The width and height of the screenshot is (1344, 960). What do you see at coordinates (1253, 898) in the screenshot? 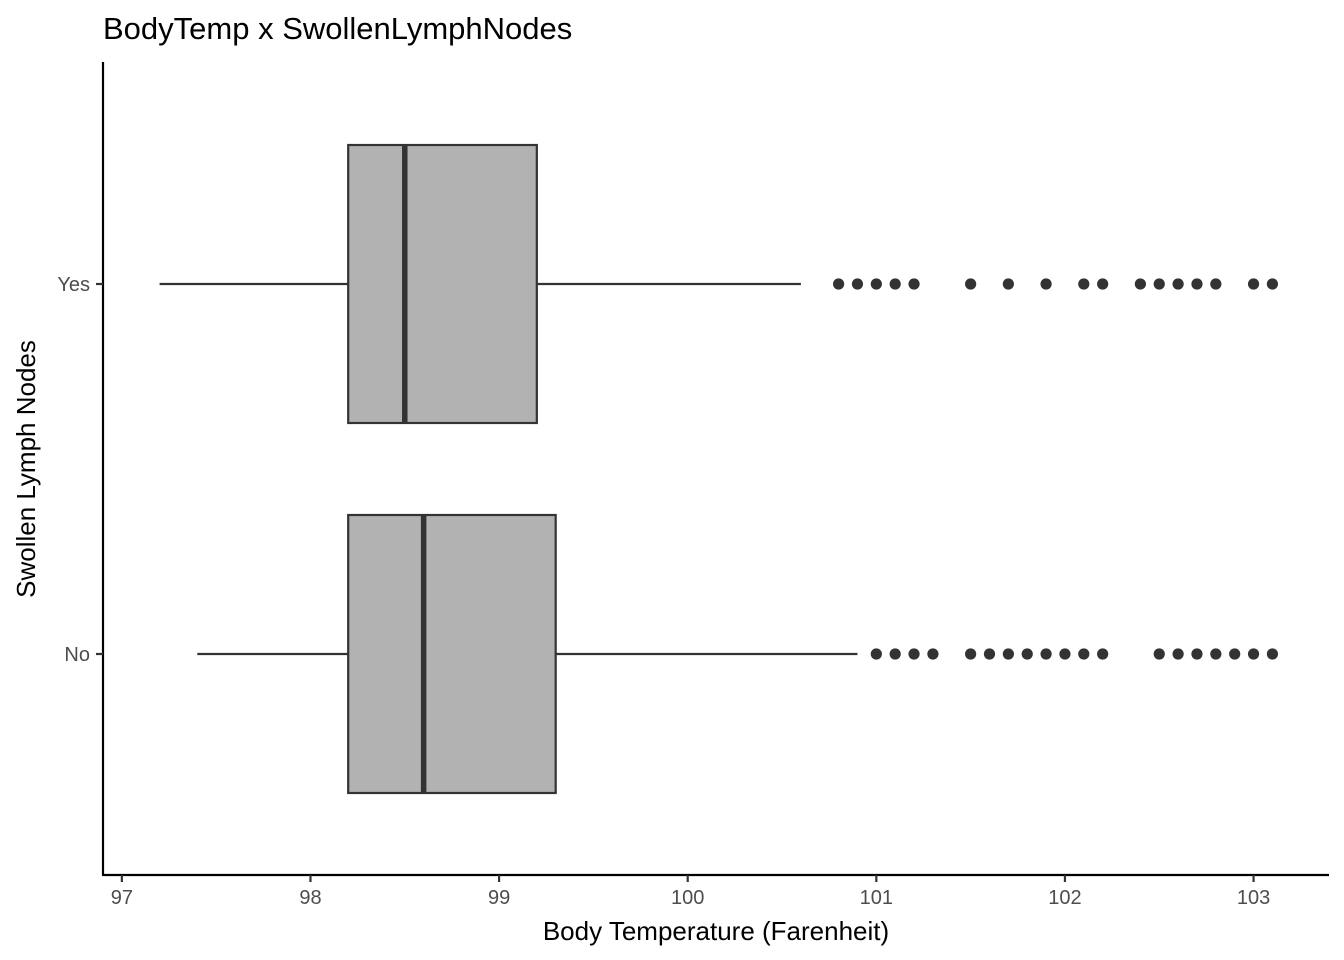
I see `x-tick-label: 103` at bounding box center [1253, 898].